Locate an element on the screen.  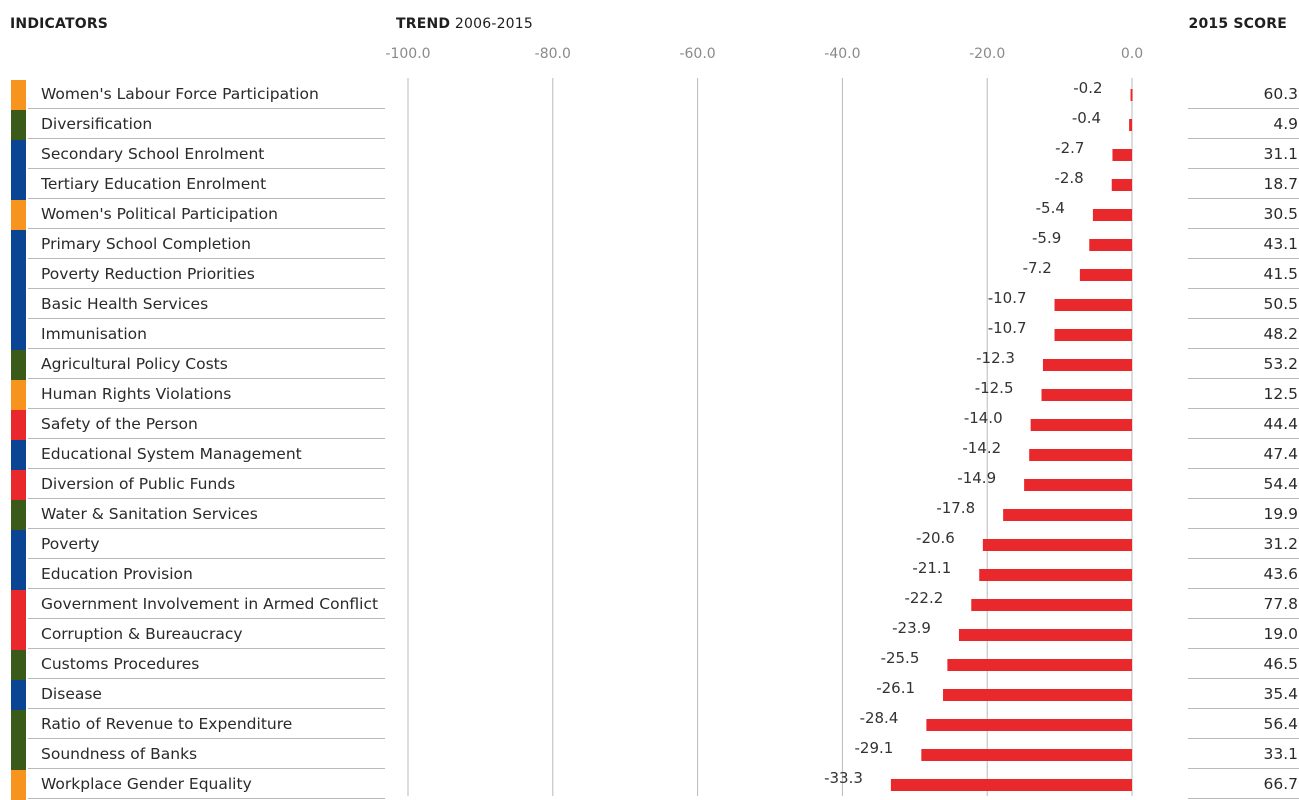
indicator-row: Women's Labour Force Participation 60.3 is located at coordinates (649, 95).